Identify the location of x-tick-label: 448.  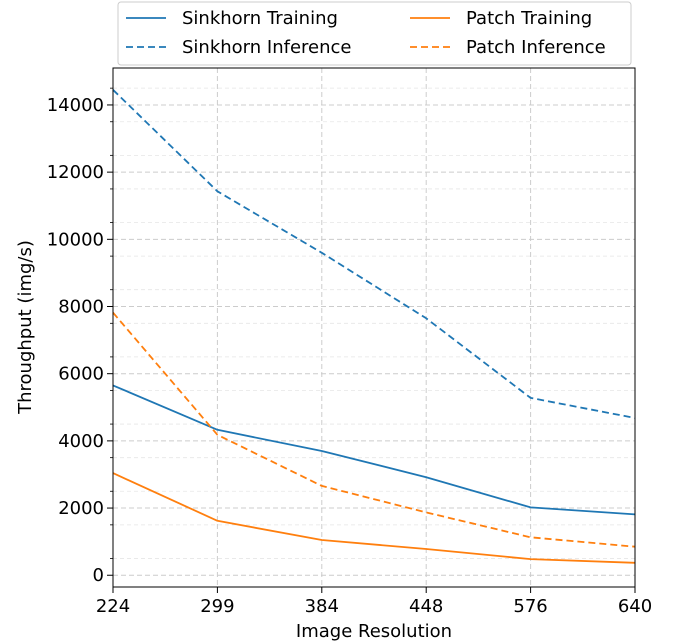
(426, 606).